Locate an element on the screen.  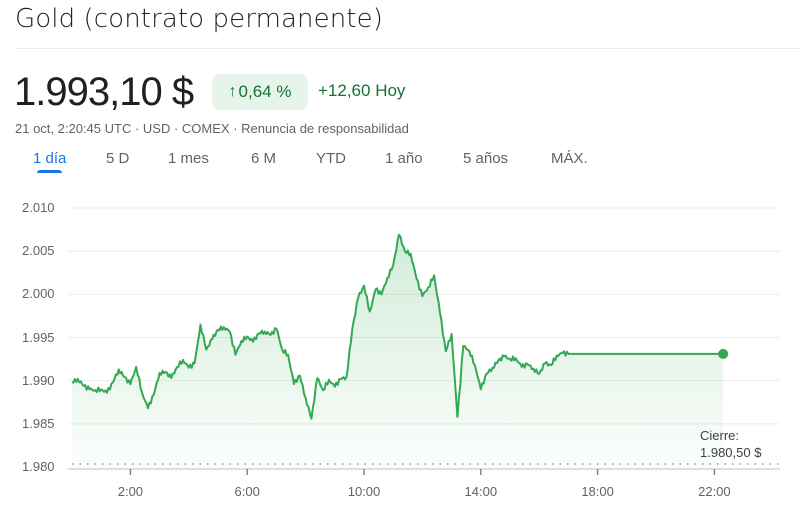
currency: USD is located at coordinates (156, 128).